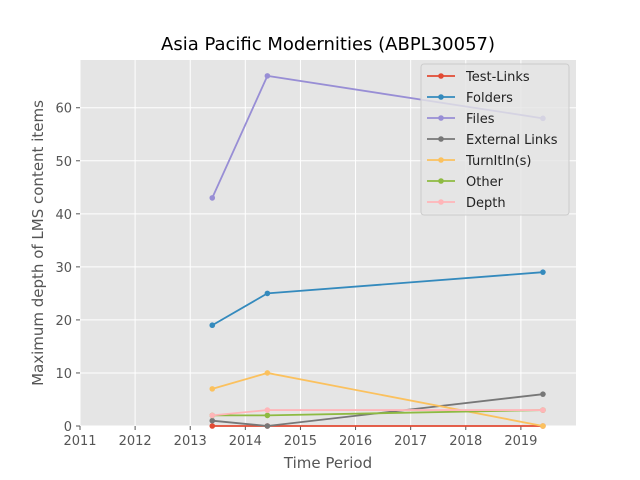 Image resolution: width=640 pixels, height=480 pixels. I want to click on y-tick-label: 50, so click(63, 162).